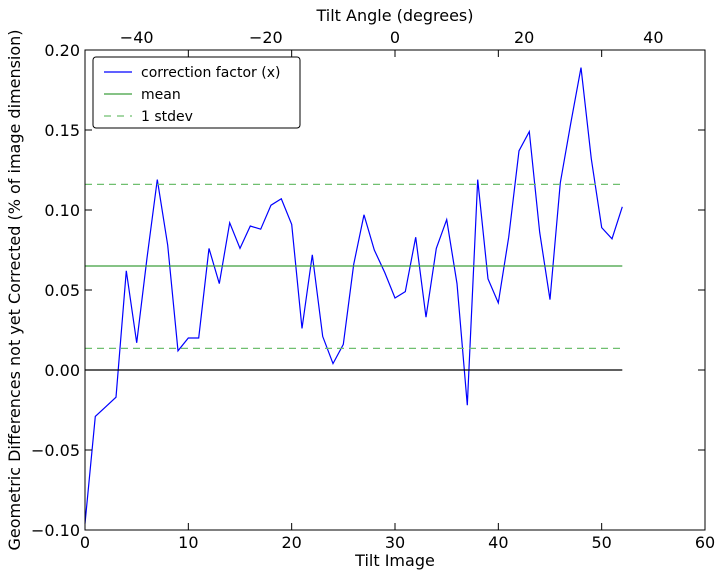 The height and width of the screenshot is (579, 725). I want to click on x-tick-label: 0, so click(85, 542).